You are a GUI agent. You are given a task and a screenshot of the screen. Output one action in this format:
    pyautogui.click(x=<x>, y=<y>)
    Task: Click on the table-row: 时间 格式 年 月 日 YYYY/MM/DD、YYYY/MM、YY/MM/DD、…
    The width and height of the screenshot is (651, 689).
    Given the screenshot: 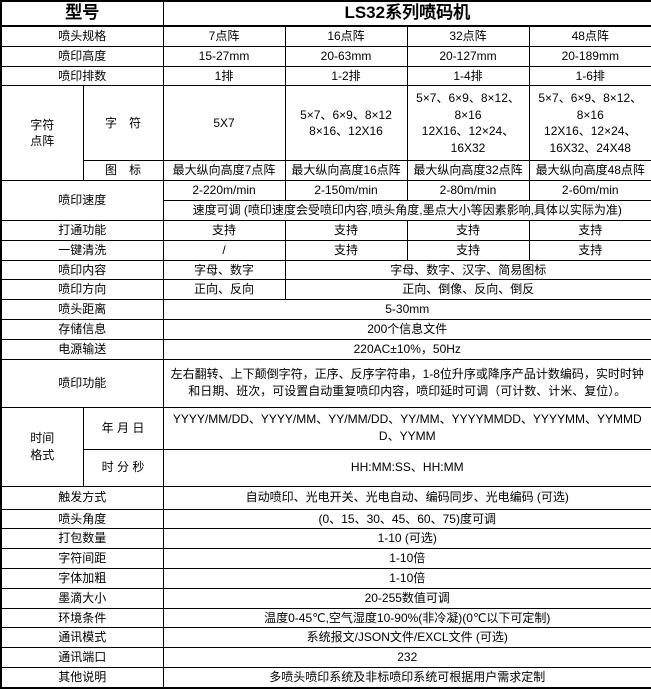 What is the action you would take?
    pyautogui.click(x=325, y=446)
    